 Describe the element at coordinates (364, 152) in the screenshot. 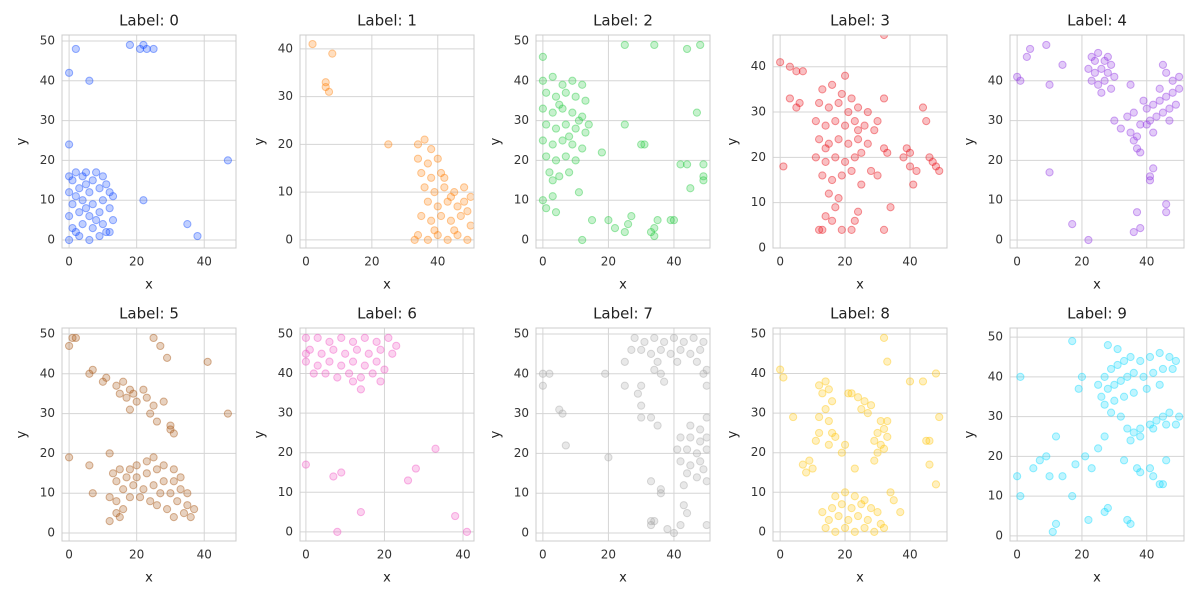

I see `subplot: 0 20 40 0 10 20 30 40 Label: 1 x y` at that location.